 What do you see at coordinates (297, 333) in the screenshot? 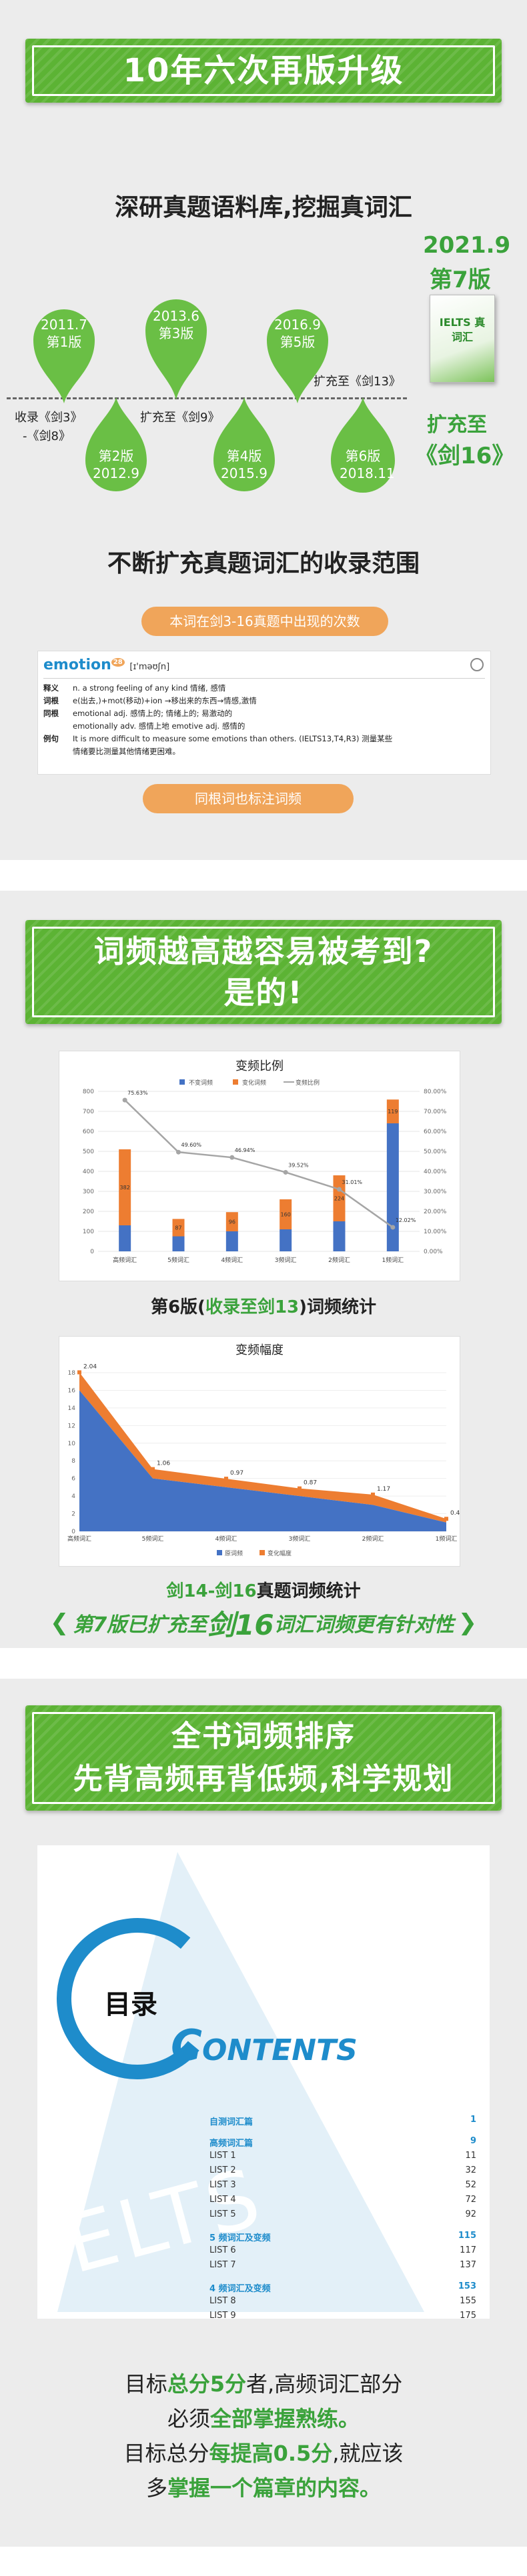
I see `drop-upper-3-label: 2016.9 第5版` at bounding box center [297, 333].